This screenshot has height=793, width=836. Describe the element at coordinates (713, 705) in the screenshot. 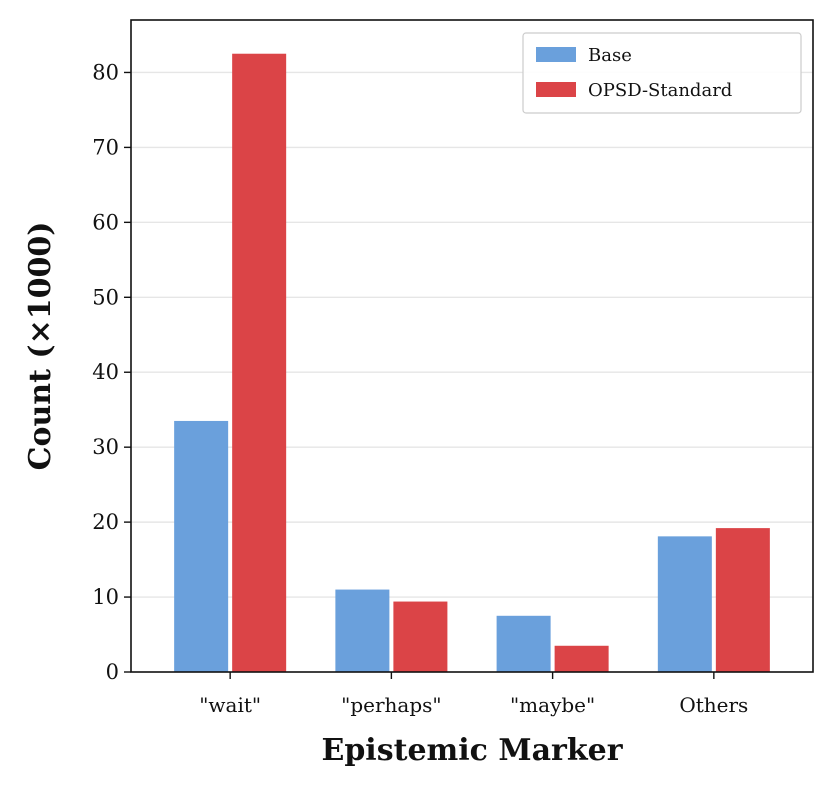

I see `x-tick-label: Others` at that location.